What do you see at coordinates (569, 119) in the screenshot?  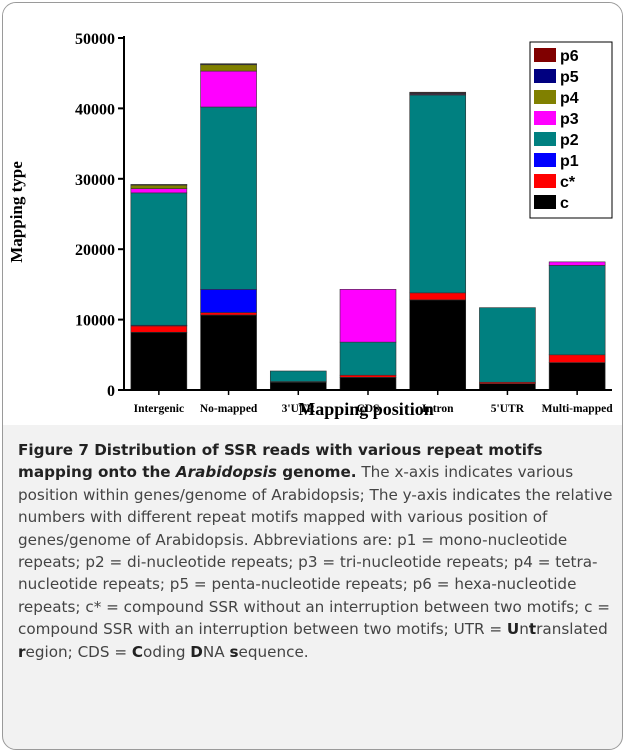 I see `legend-label: p3` at bounding box center [569, 119].